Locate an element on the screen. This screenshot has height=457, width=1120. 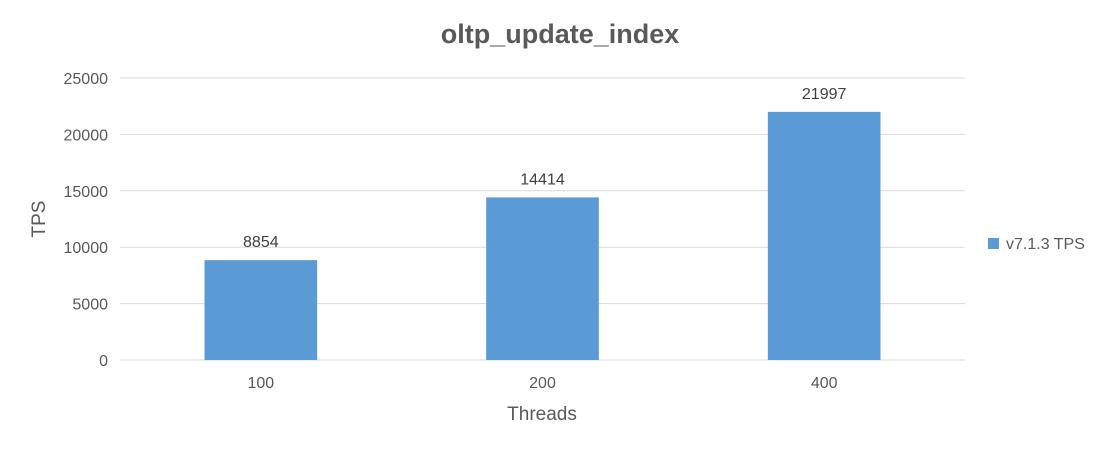
y-axis-title: TPS is located at coordinates (39, 219).